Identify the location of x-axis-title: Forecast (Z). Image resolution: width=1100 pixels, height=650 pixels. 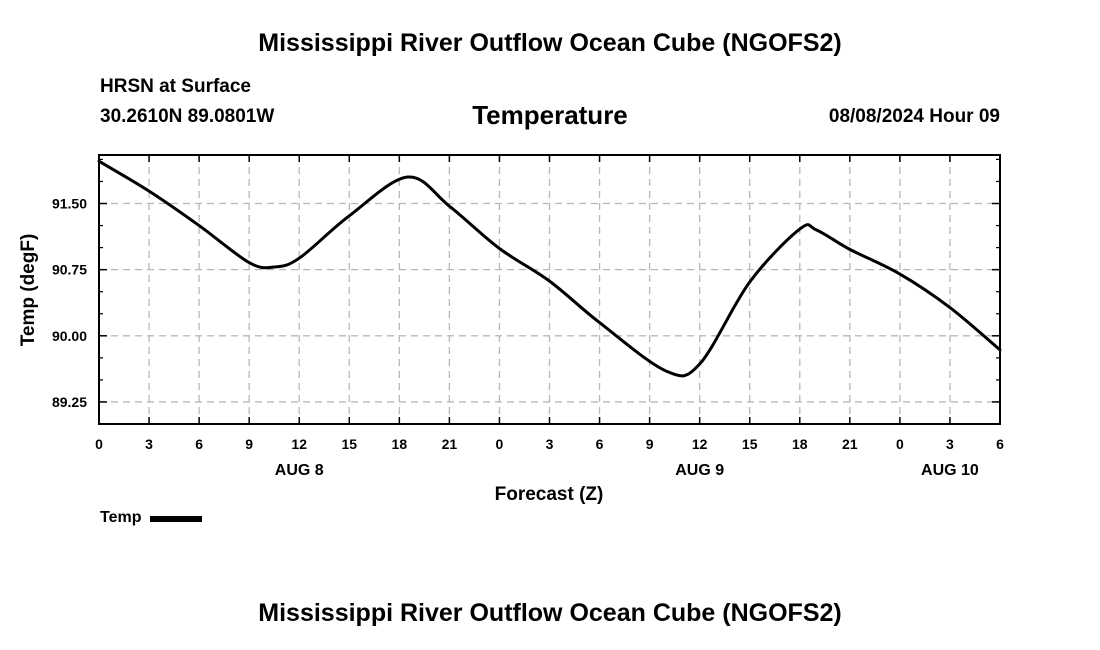
(549, 494).